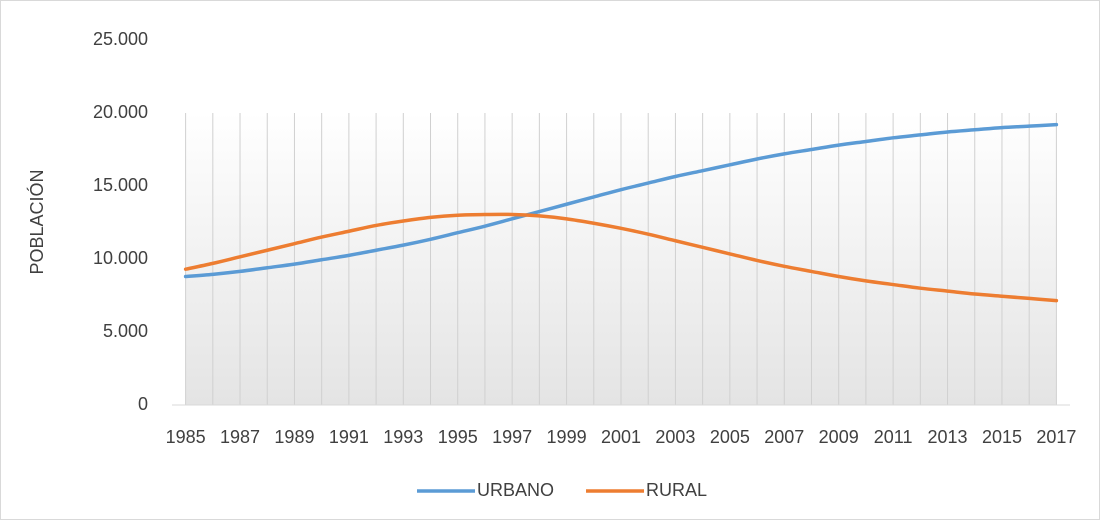 The height and width of the screenshot is (521, 1101). Describe the element at coordinates (839, 437) in the screenshot. I see `x-tick-label: 2009` at that location.